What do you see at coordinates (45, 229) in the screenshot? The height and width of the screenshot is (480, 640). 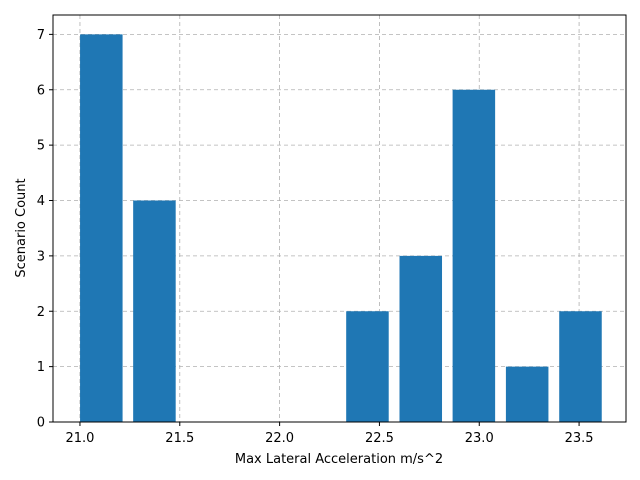 I see `y-axis-ticks: 0 1 2 3 4 5 6 7` at bounding box center [45, 229].